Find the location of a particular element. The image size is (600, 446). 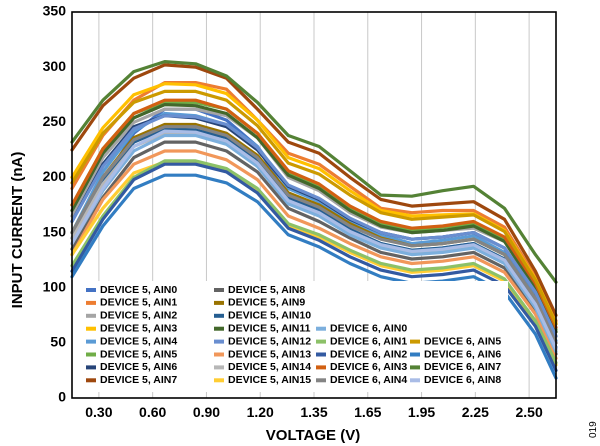

legend-entry-label: DEVICE 5, AIN9 is located at coordinates (266, 303).